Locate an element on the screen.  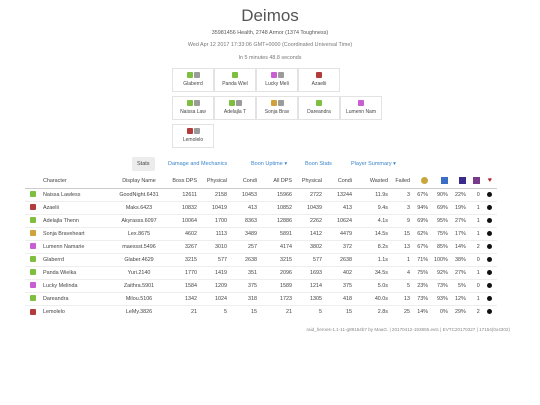
all-dps-cell: 3215 is located at coordinates (277, 259).